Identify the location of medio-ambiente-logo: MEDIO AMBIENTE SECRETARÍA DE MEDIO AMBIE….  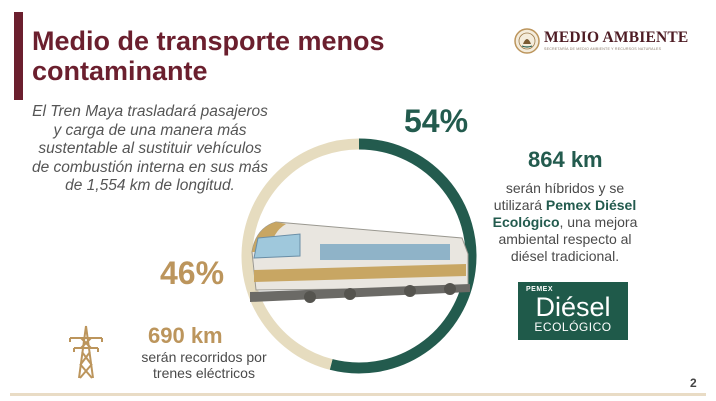
(609, 41).